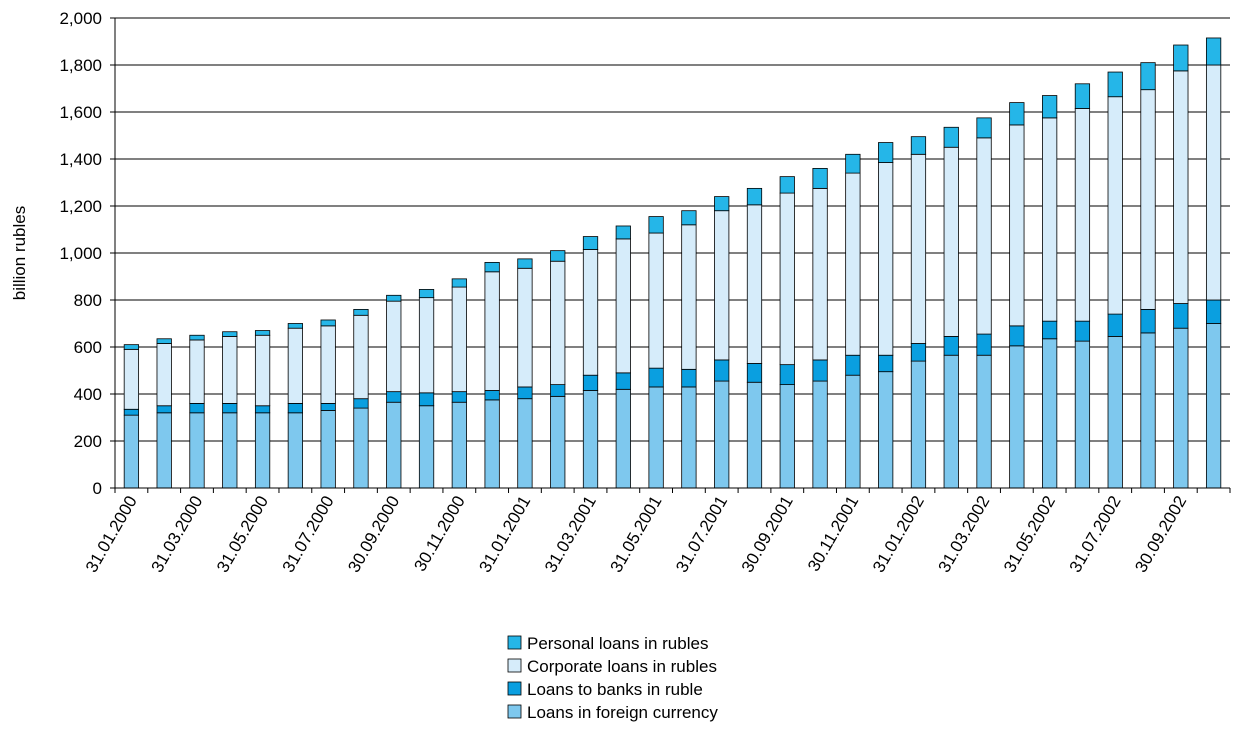 The width and height of the screenshot is (1247, 747). Describe the element at coordinates (97, 488) in the screenshot. I see `y-tick-label: 0` at that location.